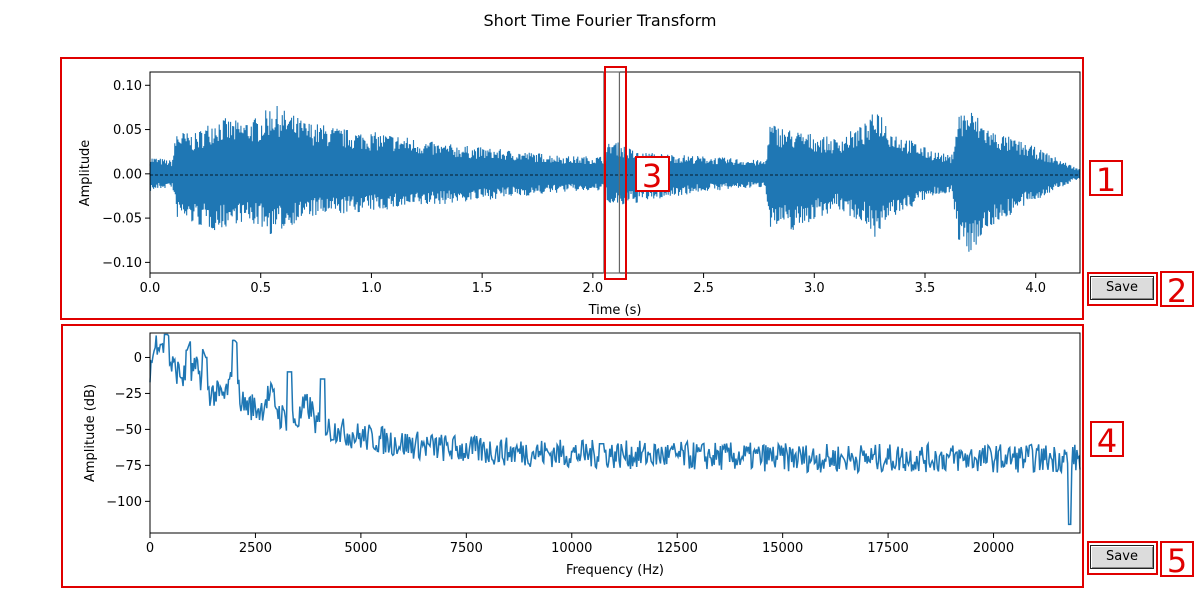 This screenshot has height=600, width=1200. Describe the element at coordinates (612, 172) in the screenshot. I see `stft-window-selection` at that location.